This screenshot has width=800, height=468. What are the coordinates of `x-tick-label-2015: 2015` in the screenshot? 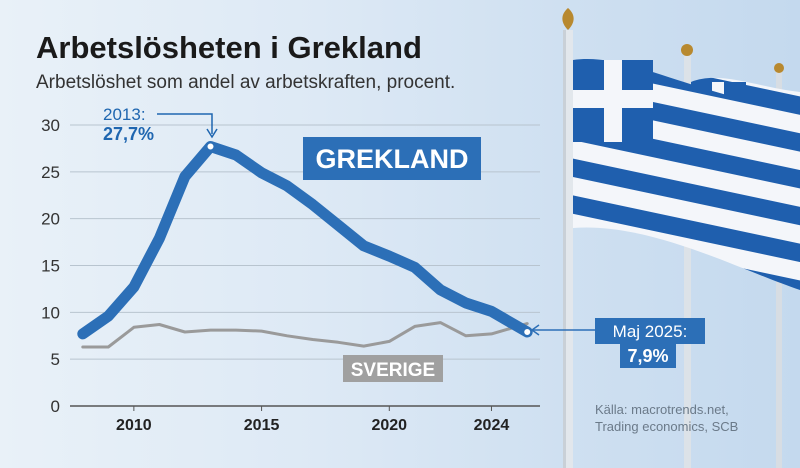 It's located at (262, 425).